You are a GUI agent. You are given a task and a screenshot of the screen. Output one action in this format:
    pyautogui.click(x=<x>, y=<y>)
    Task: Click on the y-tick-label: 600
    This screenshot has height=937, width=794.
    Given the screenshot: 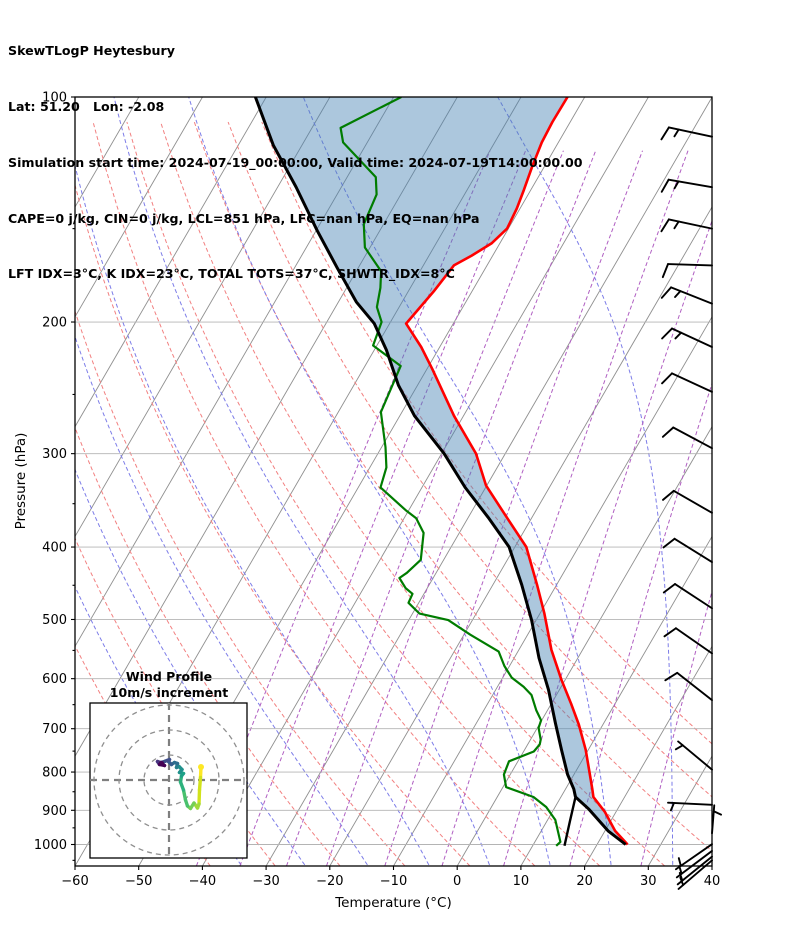 What is the action you would take?
    pyautogui.click(x=54, y=679)
    